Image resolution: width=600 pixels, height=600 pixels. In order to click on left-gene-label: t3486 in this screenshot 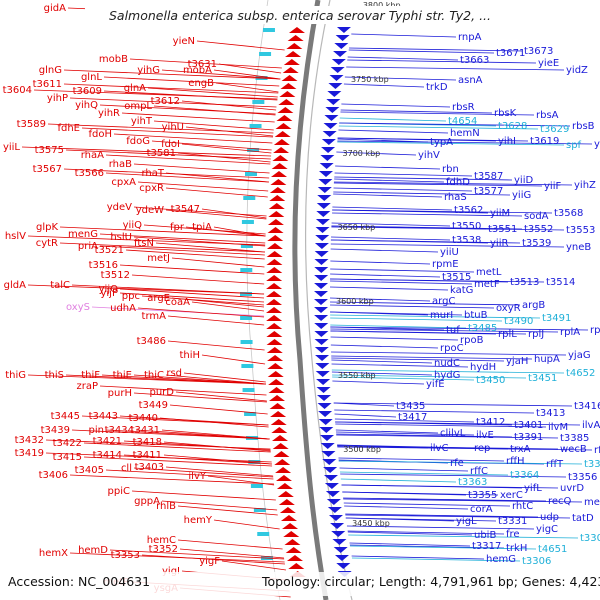, I will do `click(151, 341)`.